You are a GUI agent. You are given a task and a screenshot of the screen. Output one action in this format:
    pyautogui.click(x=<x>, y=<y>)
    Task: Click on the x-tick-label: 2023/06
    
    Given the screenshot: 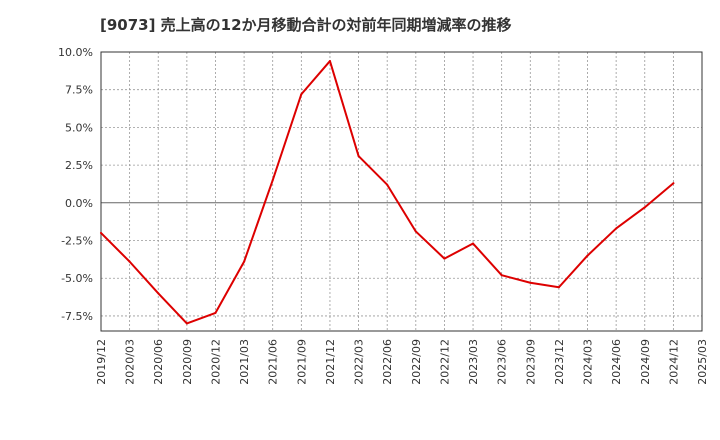 What is the action you would take?
    pyautogui.click(x=502, y=362)
    